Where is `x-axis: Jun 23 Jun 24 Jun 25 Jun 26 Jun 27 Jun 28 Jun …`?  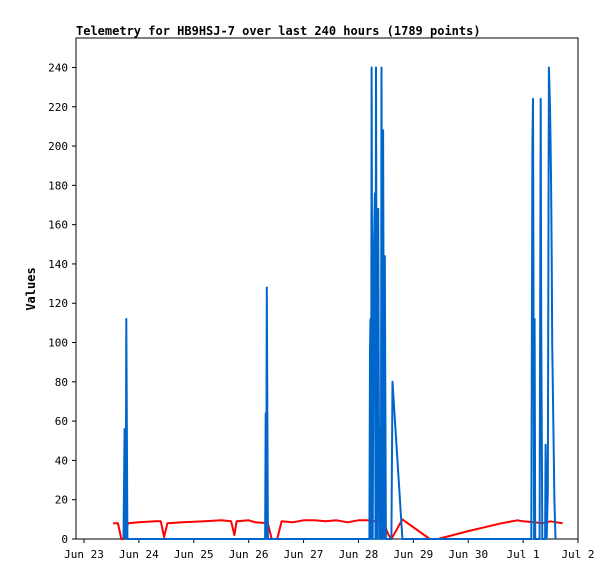 x-axis: Jun 23 Jun 24 Jun 25 Jun 26 Jun 27 Jun 28 Jun … is located at coordinates (329, 550).